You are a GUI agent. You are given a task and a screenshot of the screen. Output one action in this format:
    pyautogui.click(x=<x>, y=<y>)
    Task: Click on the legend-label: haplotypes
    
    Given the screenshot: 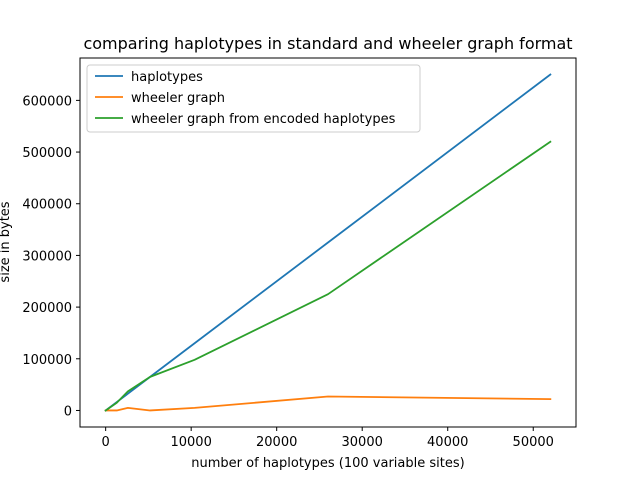 What is the action you would take?
    pyautogui.click(x=167, y=77)
    